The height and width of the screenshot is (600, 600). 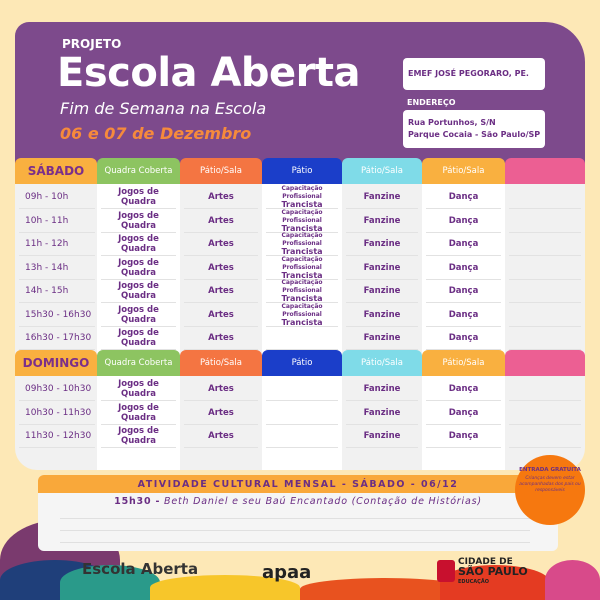 What do you see at coordinates (57, 338) in the screenshot?
I see `time-cell: 16h30 - 17h30` at bounding box center [57, 338].